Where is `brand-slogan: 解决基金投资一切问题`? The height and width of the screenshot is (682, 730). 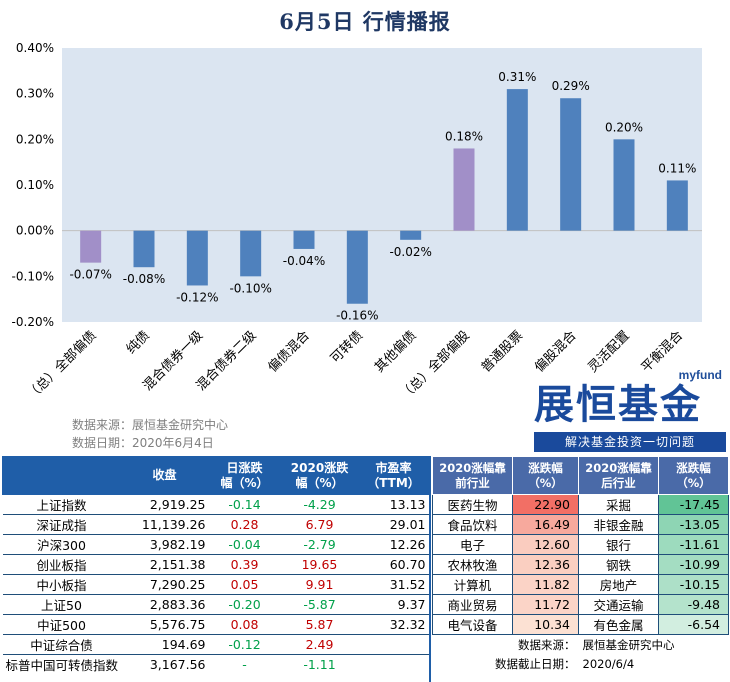
brand-slogan: 解决基金投资一切问题 is located at coordinates (630, 442).